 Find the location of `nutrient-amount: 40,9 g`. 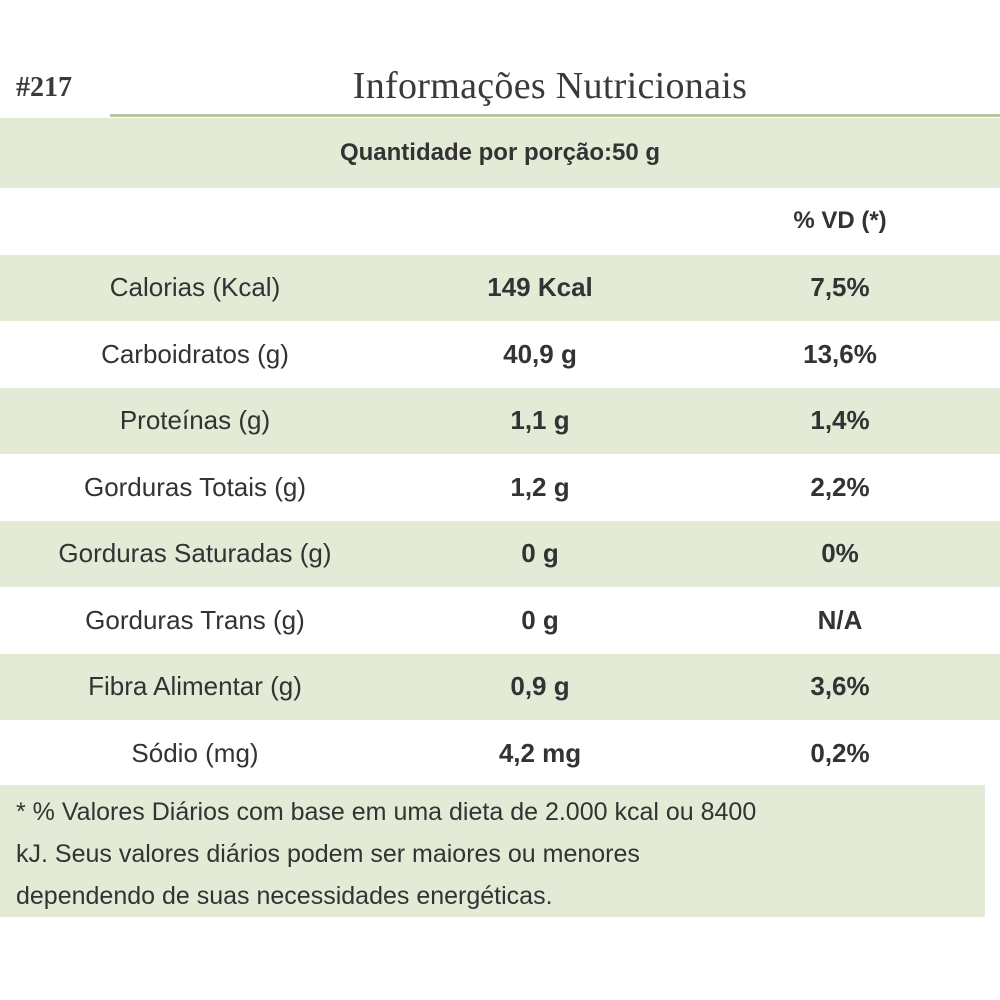

nutrient-amount: 40,9 g is located at coordinates (540, 353).